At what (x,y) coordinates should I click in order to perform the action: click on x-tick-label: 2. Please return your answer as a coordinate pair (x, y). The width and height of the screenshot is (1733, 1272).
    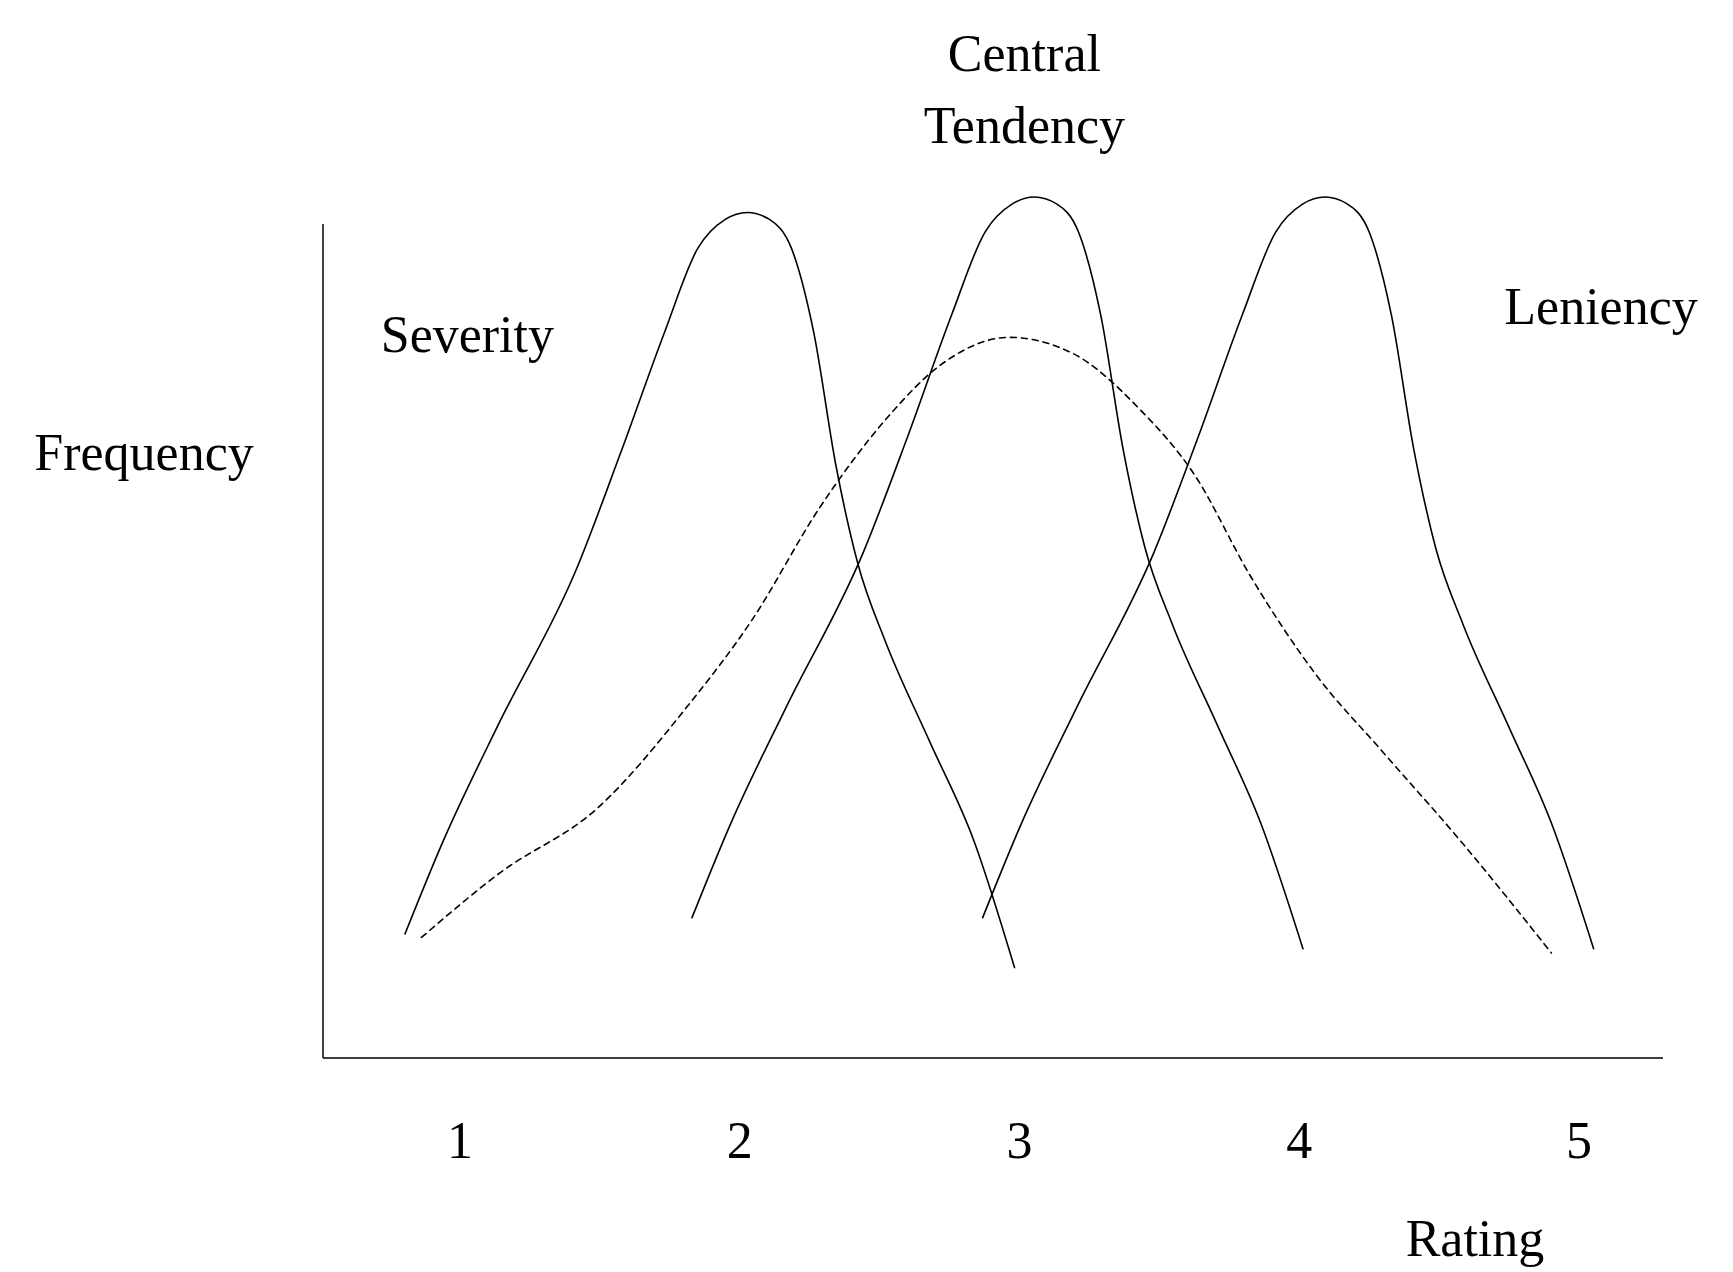
    Looking at the image, I should click on (739, 1140).